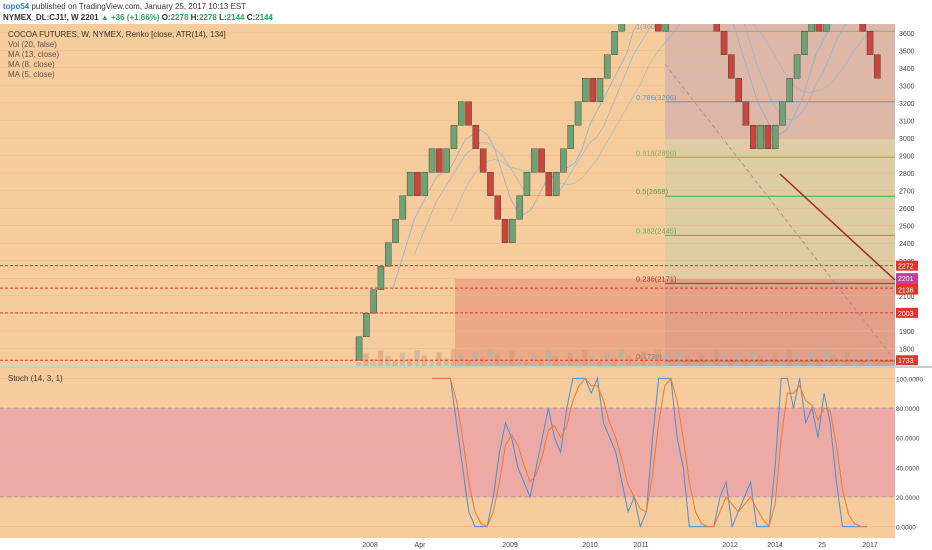 The image size is (932, 550). Describe the element at coordinates (652, 191) in the screenshot. I see `fib-label: 0.5(2668)` at that location.